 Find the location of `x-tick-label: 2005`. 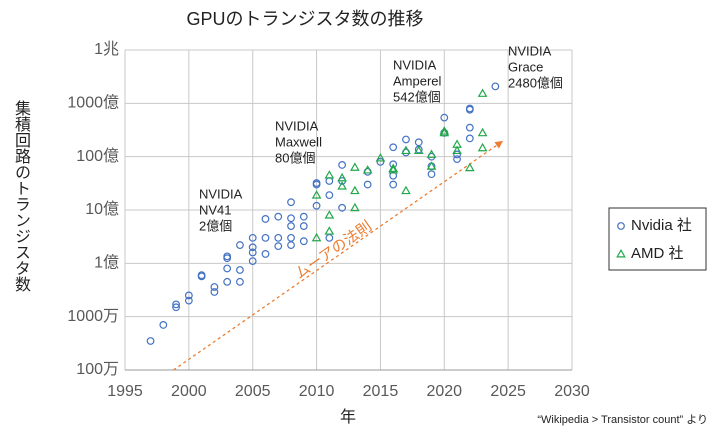

x-tick-label: 2005 is located at coordinates (253, 391).